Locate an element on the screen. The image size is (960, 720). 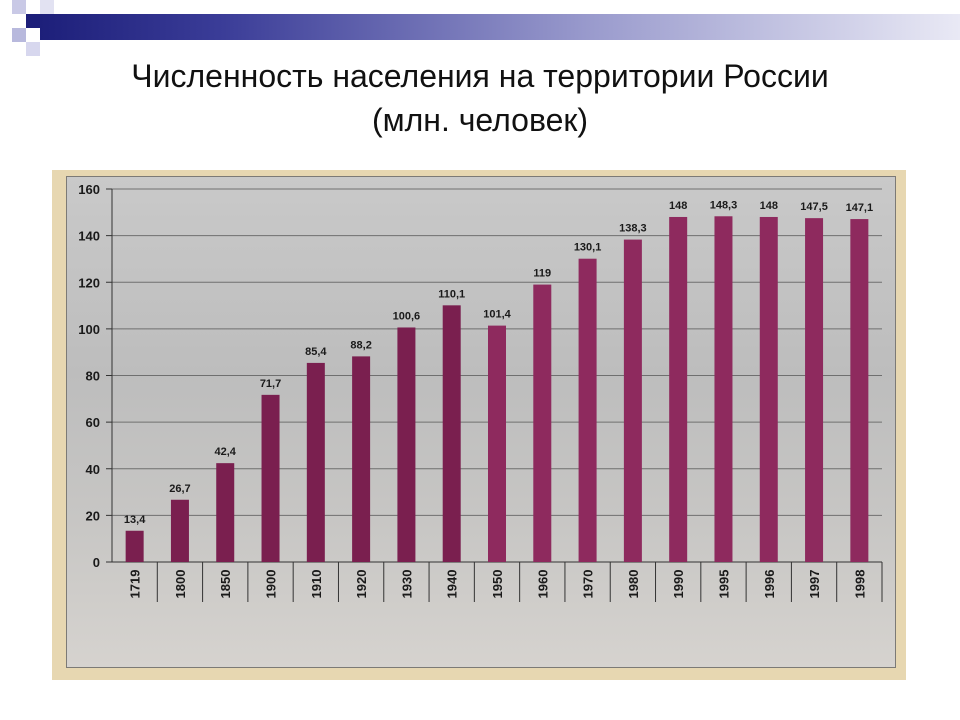
x-tick-label: 1910 is located at coordinates (316, 584).